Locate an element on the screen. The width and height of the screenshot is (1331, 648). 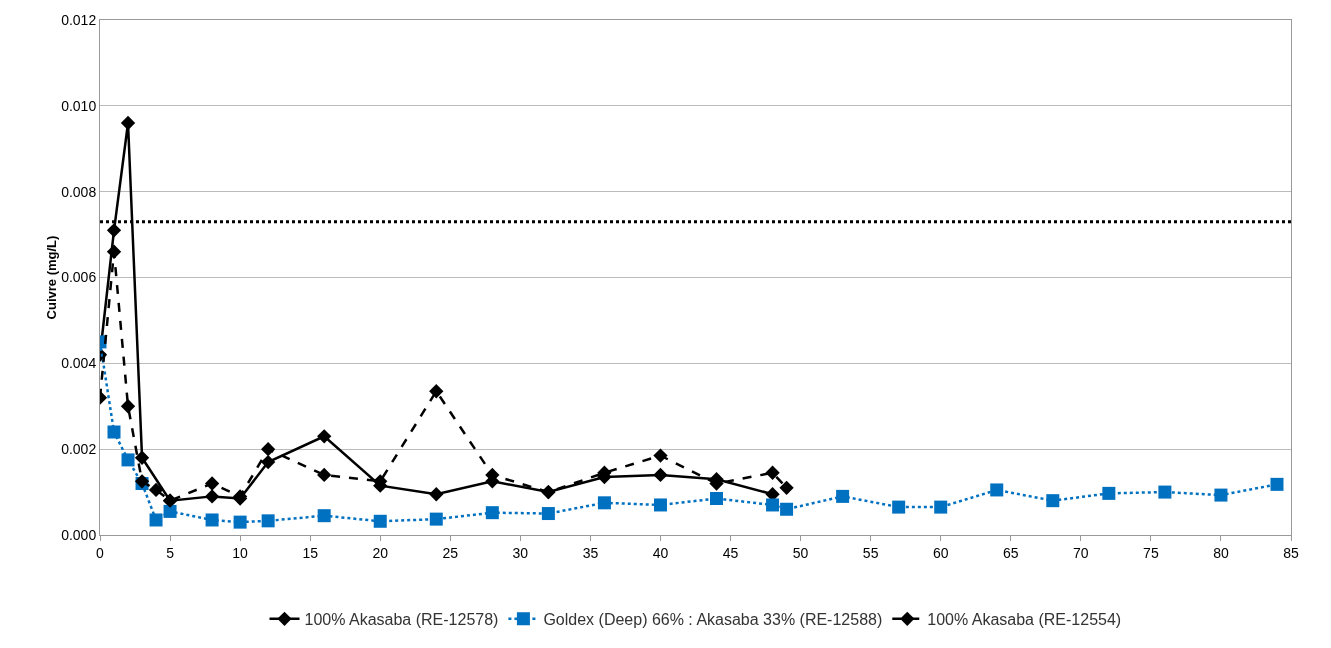
x-tick-label: 85 is located at coordinates (1291, 552).